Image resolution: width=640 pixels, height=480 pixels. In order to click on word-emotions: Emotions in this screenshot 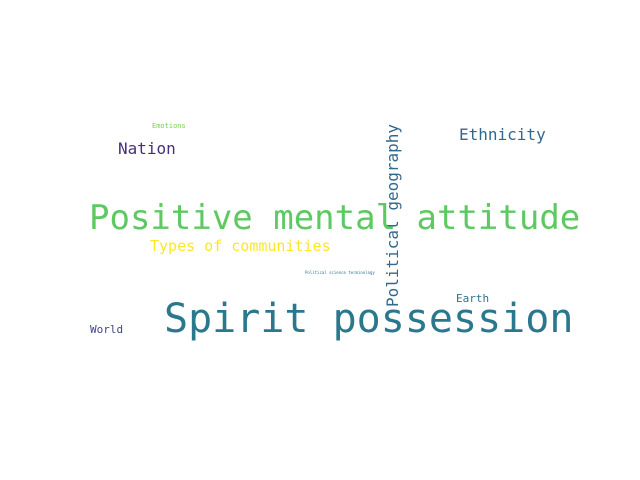, I will do `click(169, 126)`.